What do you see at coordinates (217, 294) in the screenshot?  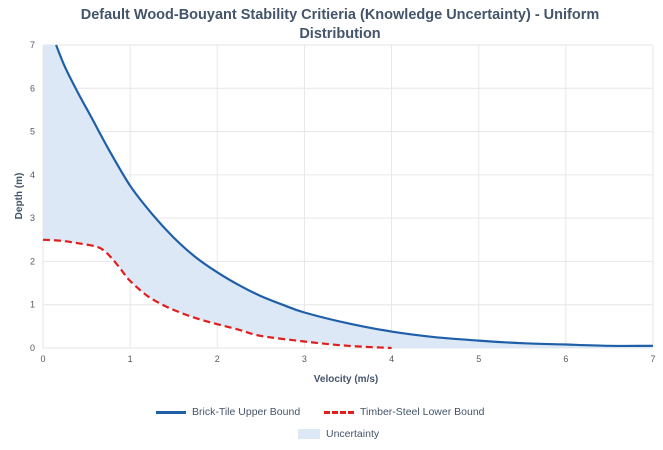 I see `lower-bound-line` at bounding box center [217, 294].